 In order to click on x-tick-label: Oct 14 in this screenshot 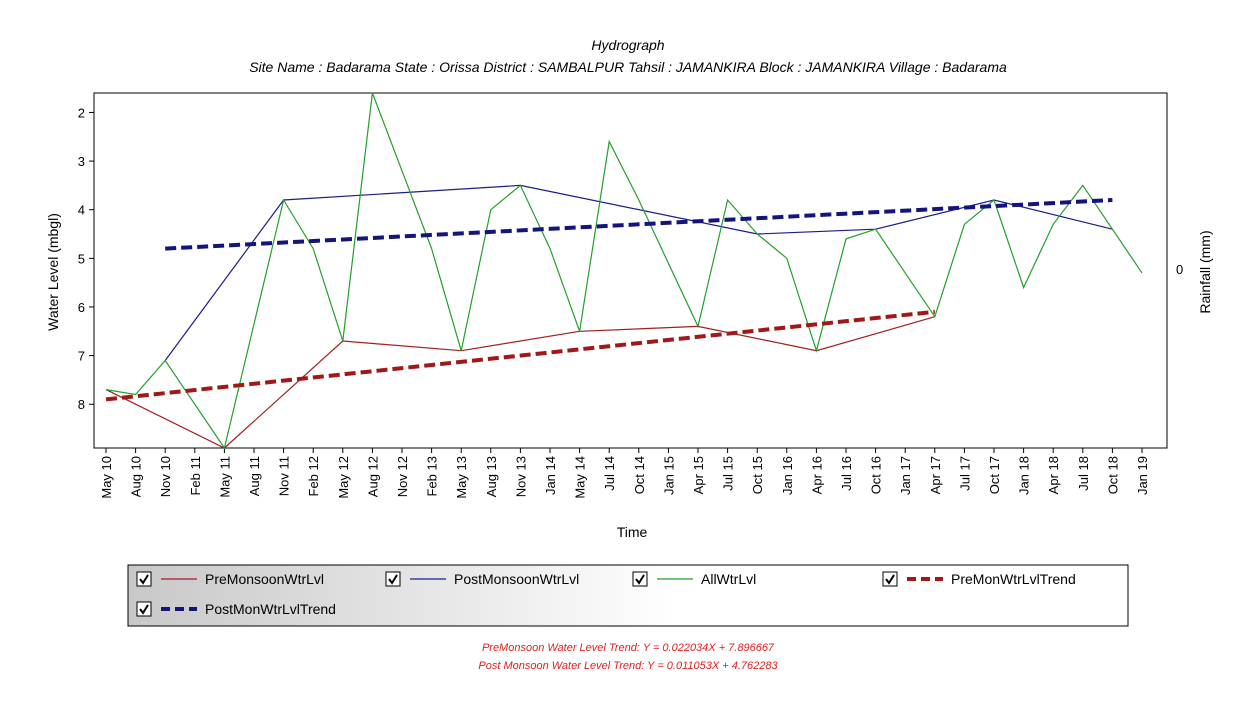, I will do `click(639, 475)`.